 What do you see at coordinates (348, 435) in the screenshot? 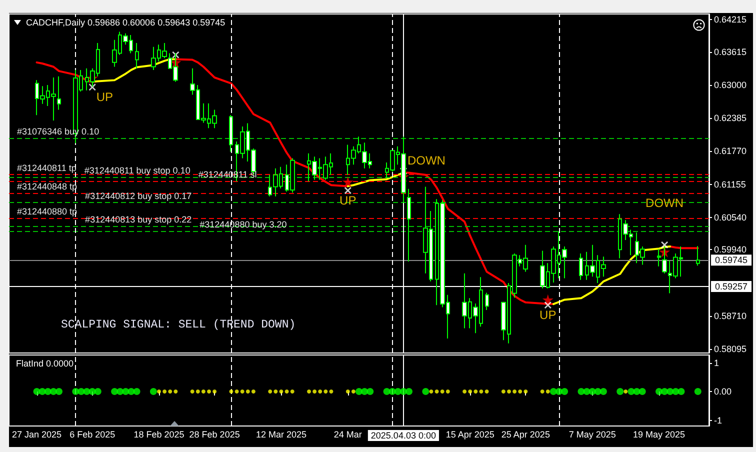
I see `x-tick-label: 24 Mar` at bounding box center [348, 435].